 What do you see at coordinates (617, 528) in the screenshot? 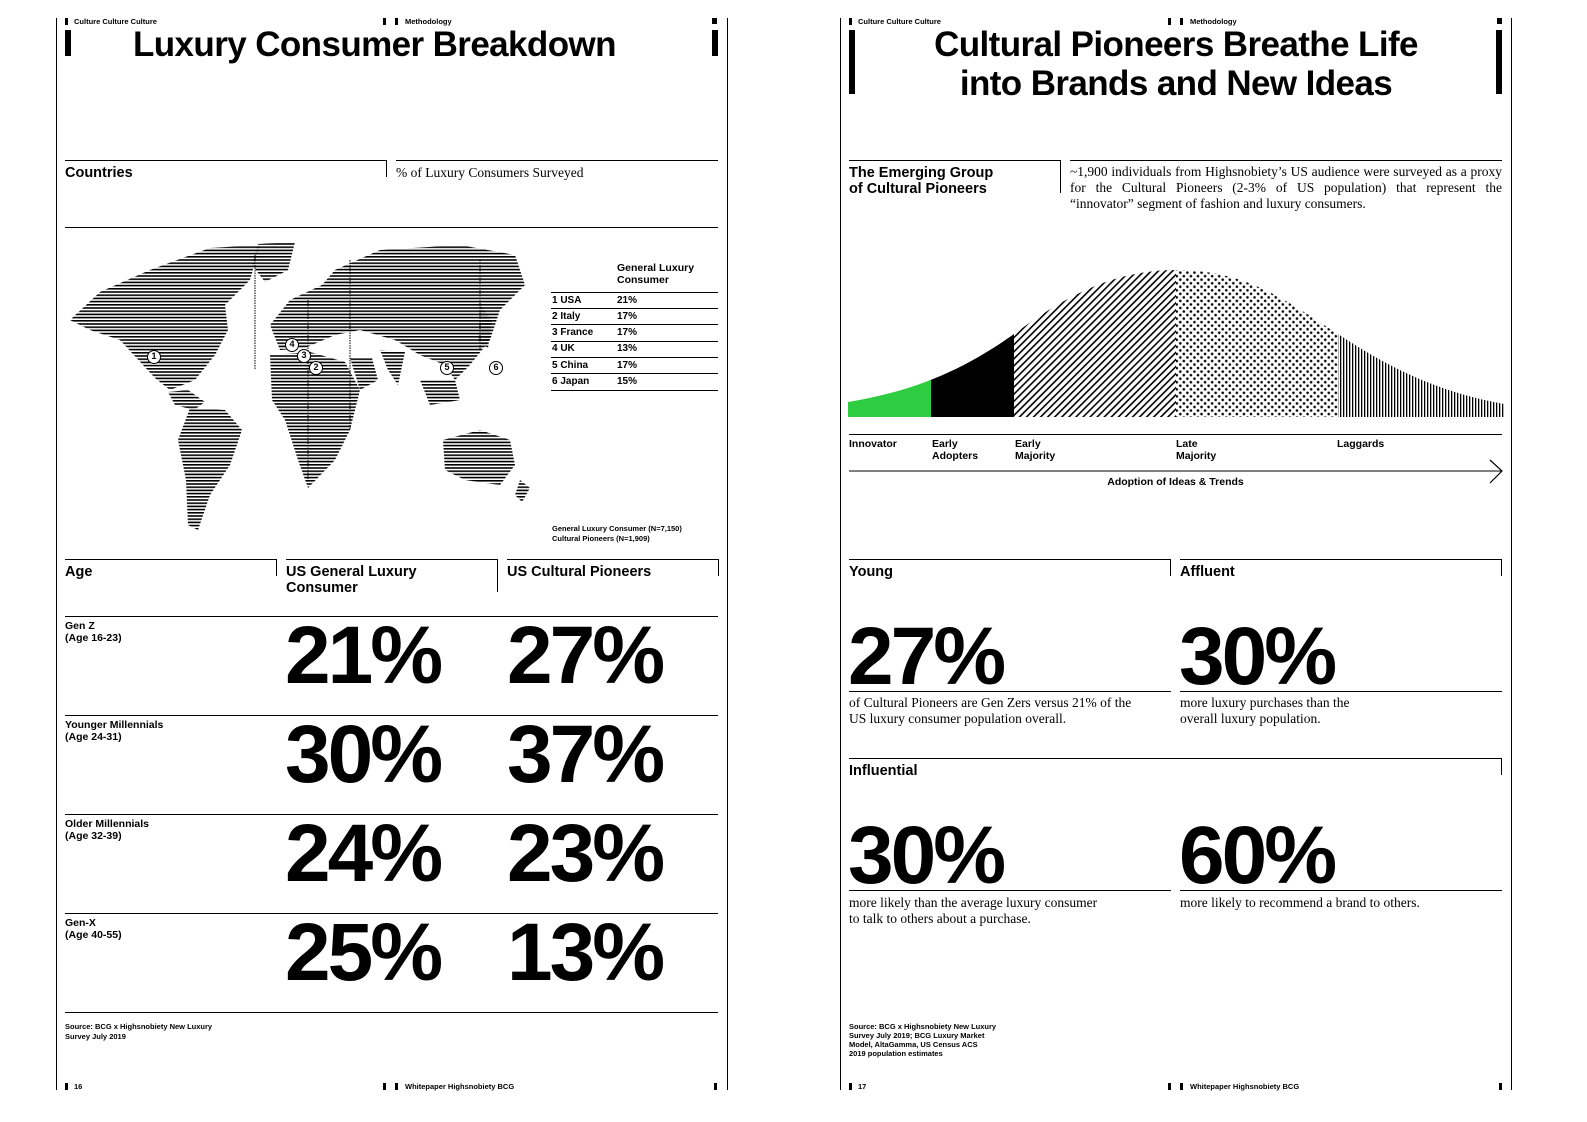
I see `sample-note: General Luxury Consumer (N=7,150)` at bounding box center [617, 528].